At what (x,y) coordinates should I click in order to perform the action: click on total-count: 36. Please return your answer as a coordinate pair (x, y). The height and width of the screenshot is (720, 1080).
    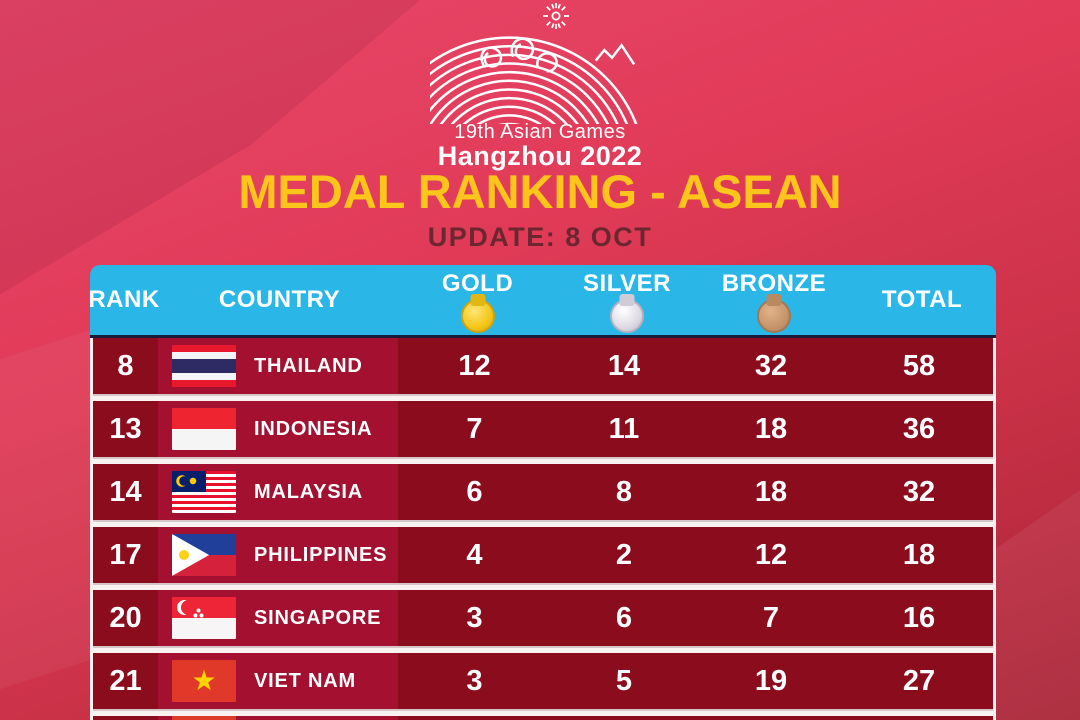
    Looking at the image, I should click on (919, 429).